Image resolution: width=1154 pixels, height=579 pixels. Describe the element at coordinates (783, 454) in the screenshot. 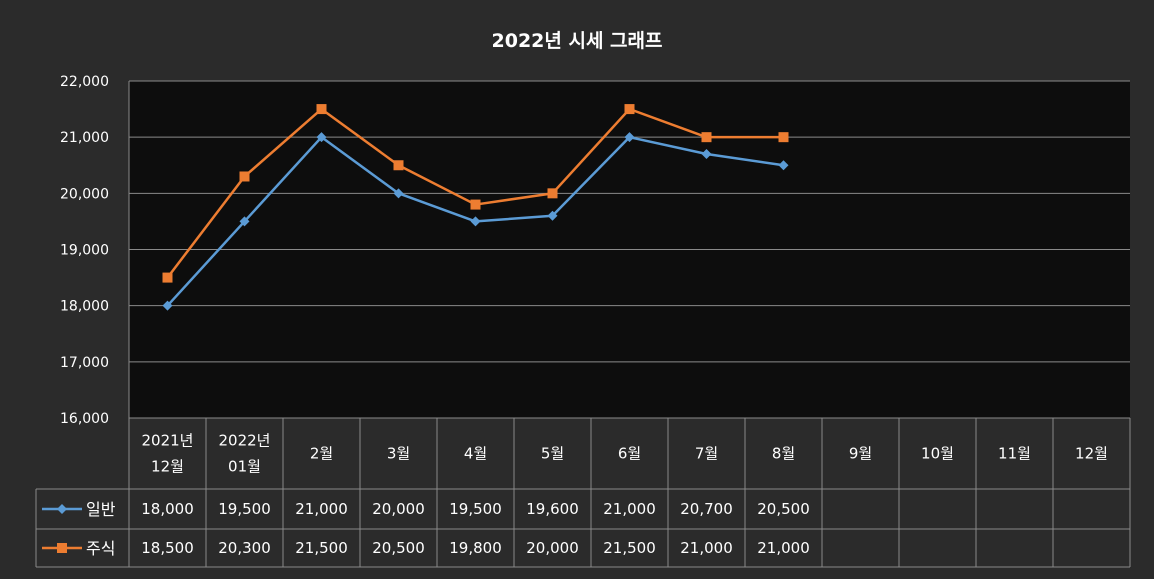

I see `x-category-label: 8월` at that location.